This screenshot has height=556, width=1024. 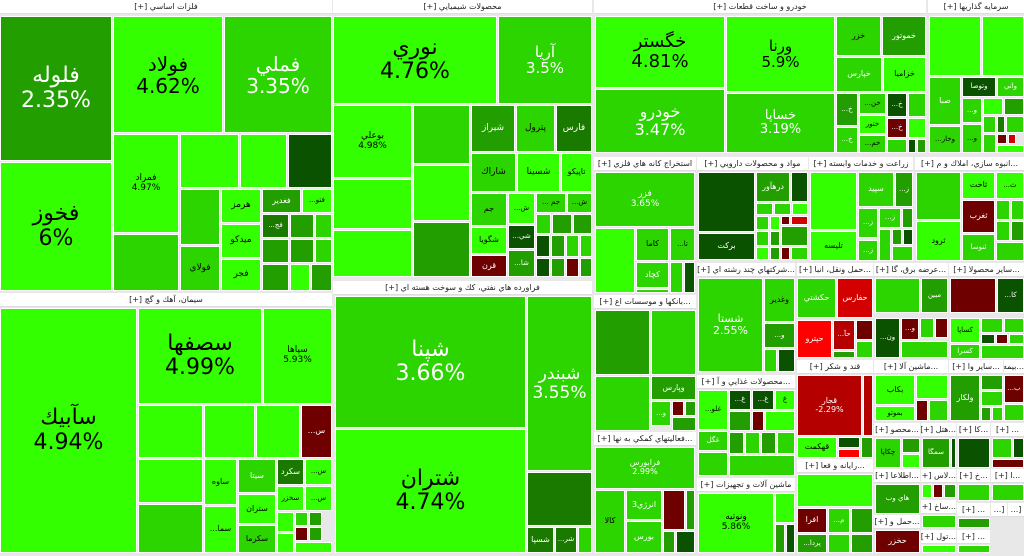 I want to click on stock-tile: شتران 4.74%, so click(x=430, y=491).